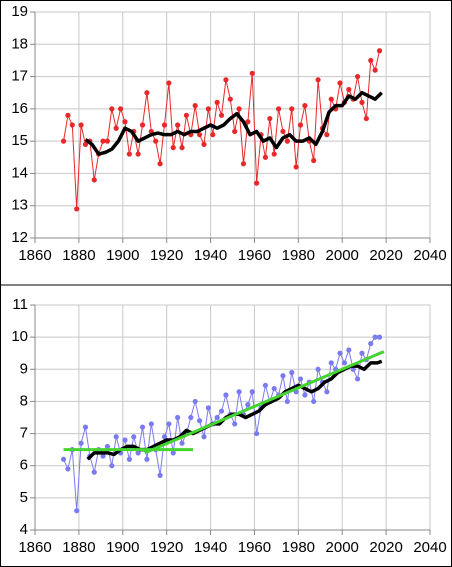 This screenshot has width=452, height=567. I want to click on series-line, so click(264, 402).